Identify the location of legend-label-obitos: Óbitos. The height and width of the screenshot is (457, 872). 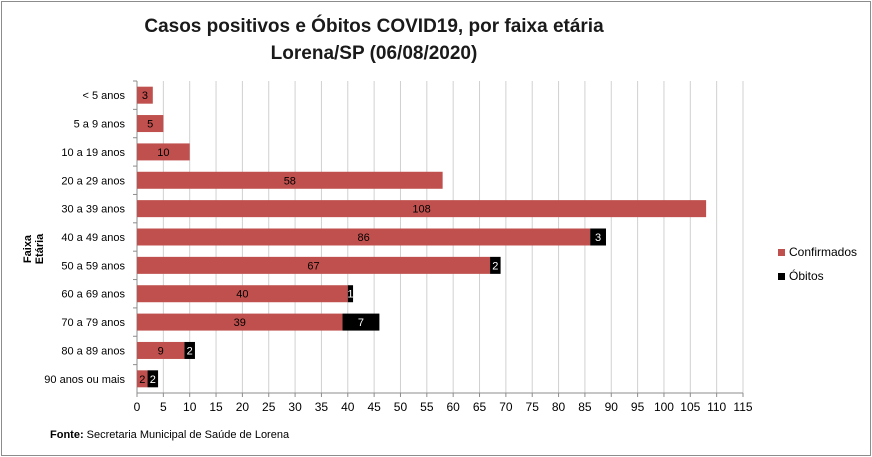
(806, 276).